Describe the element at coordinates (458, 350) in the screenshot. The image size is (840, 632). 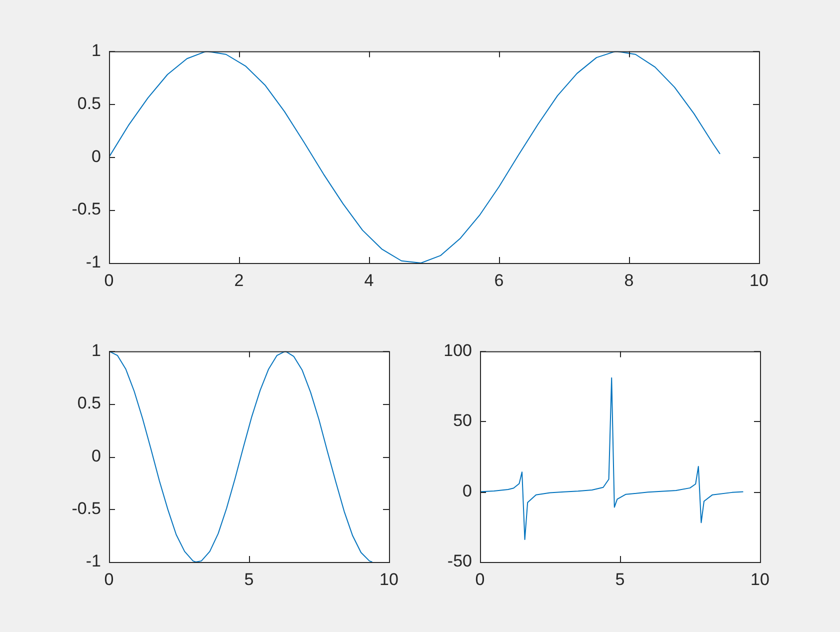
I see `y-tick-label: 100` at that location.